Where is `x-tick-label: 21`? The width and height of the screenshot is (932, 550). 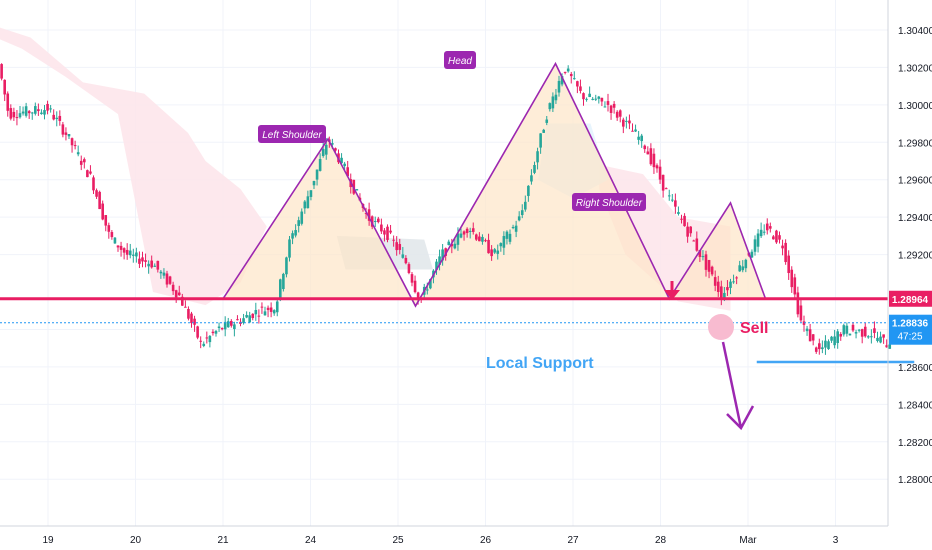 x-tick-label: 21 is located at coordinates (223, 540).